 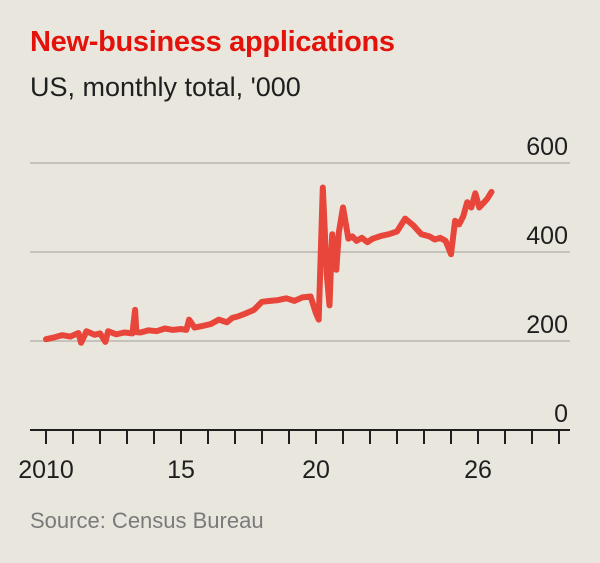 What do you see at coordinates (547, 280) in the screenshot?
I see `y-axis-tick-labels: 0 200 400 600` at bounding box center [547, 280].